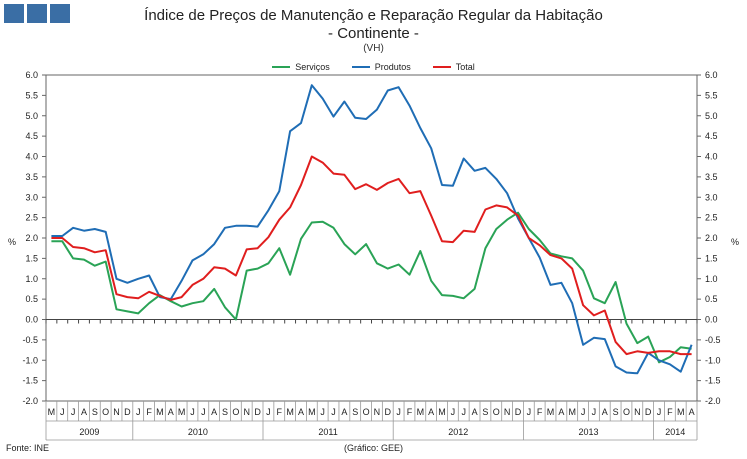 This screenshot has width=747, height=459. Describe the element at coordinates (30, 340) in the screenshot. I see `y-tick-label-left: -0.5` at that location.